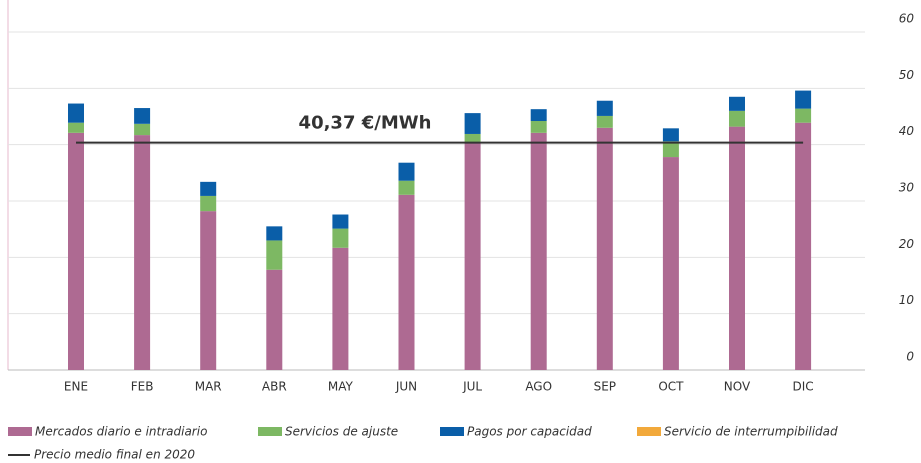 Image resolution: width=921 pixels, height=463 pixels. What do you see at coordinates (671, 387) in the screenshot?
I see `x-tick-label: OCT` at bounding box center [671, 387].